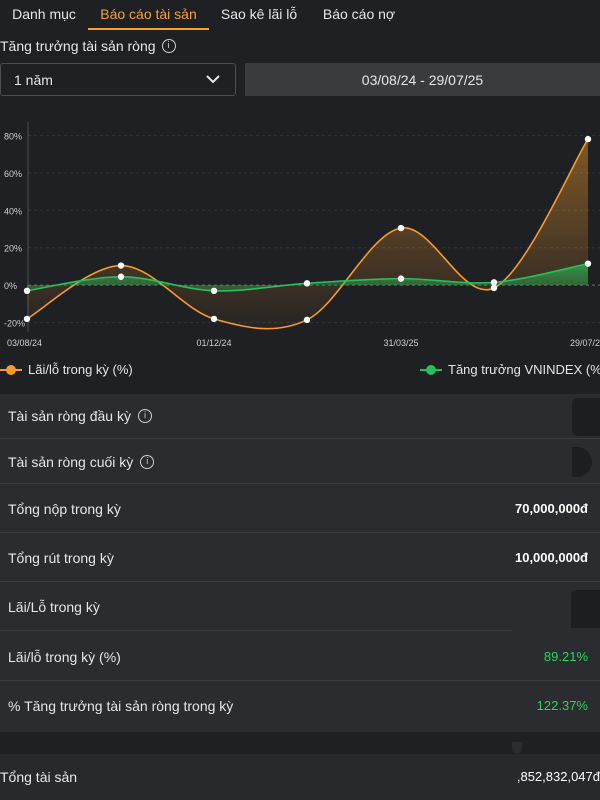 This screenshot has height=800, width=600. Describe the element at coordinates (551, 508) in the screenshot. I see `row-value: 70,000,000đ` at that location.